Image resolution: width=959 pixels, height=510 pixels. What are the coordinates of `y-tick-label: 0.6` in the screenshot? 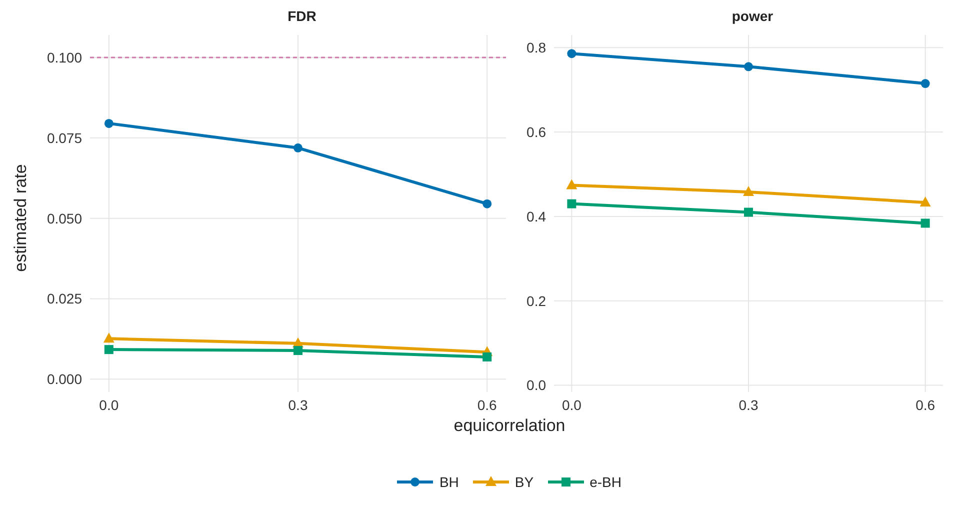 It's located at (536, 132).